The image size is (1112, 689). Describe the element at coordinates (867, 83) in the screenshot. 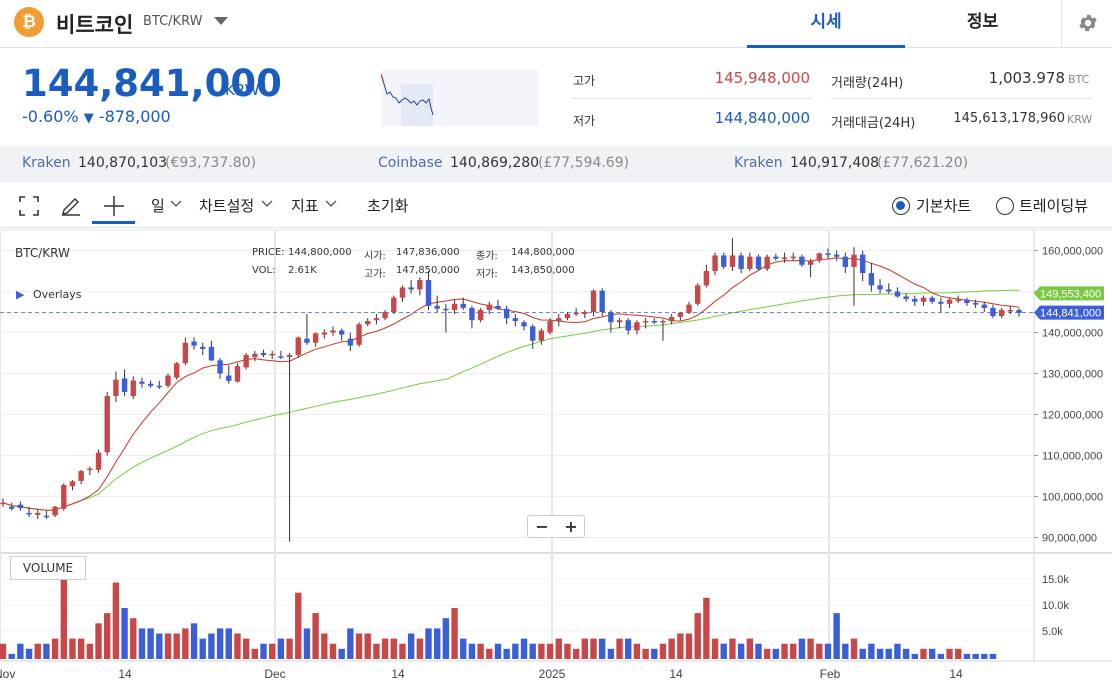

I see `volume-label: 거래량(24H)` at that location.